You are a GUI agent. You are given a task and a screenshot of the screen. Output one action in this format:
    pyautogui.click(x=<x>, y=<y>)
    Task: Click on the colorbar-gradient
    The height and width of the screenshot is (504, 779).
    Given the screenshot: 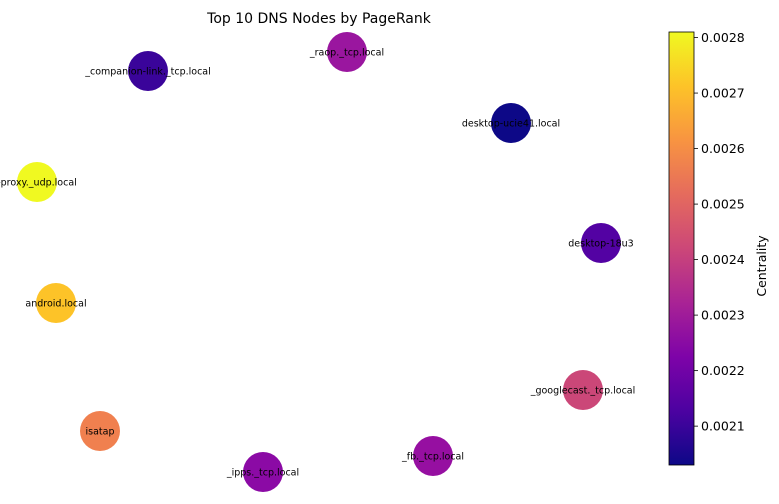 What is the action you would take?
    pyautogui.click(x=681, y=248)
    